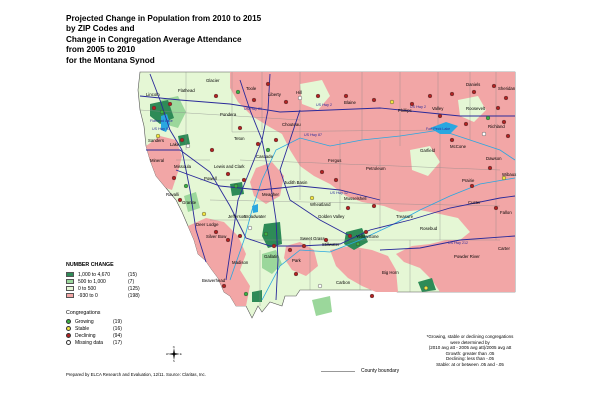 This screenshot has height=400, width=600. What do you see at coordinates (90, 265) in the screenshot?
I see `legend-title: NUMBER CHANGE` at bounding box center [90, 265].